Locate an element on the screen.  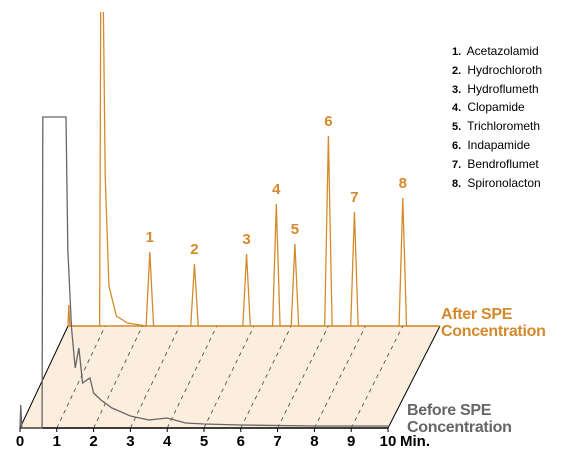
x-tick-label: 0 is located at coordinates (20, 441).